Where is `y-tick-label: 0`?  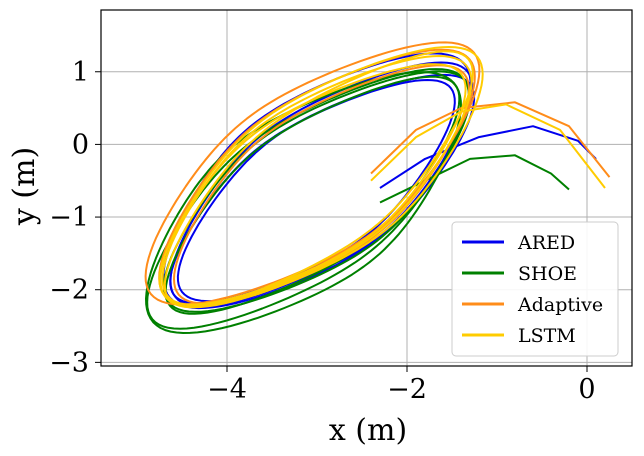 y-tick-label: 0 is located at coordinates (80, 144).